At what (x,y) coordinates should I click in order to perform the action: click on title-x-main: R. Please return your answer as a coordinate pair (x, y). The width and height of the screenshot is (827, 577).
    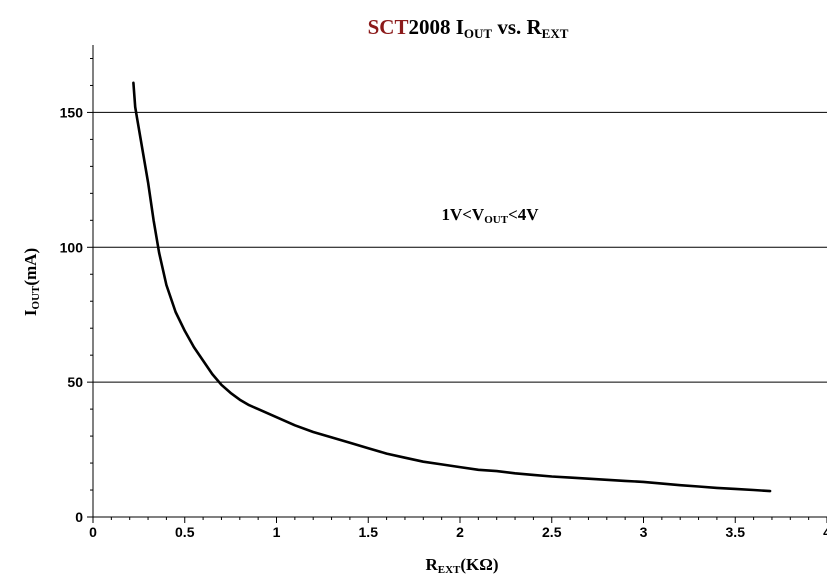
    Looking at the image, I should click on (535, 27).